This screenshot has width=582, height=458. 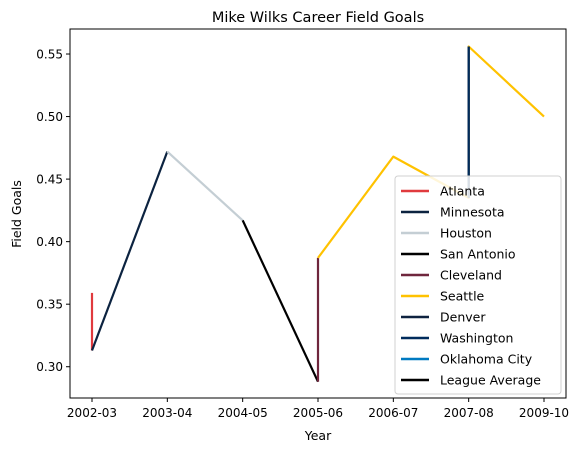 I want to click on x-tick-label-0: 2002-03, so click(x=92, y=413).